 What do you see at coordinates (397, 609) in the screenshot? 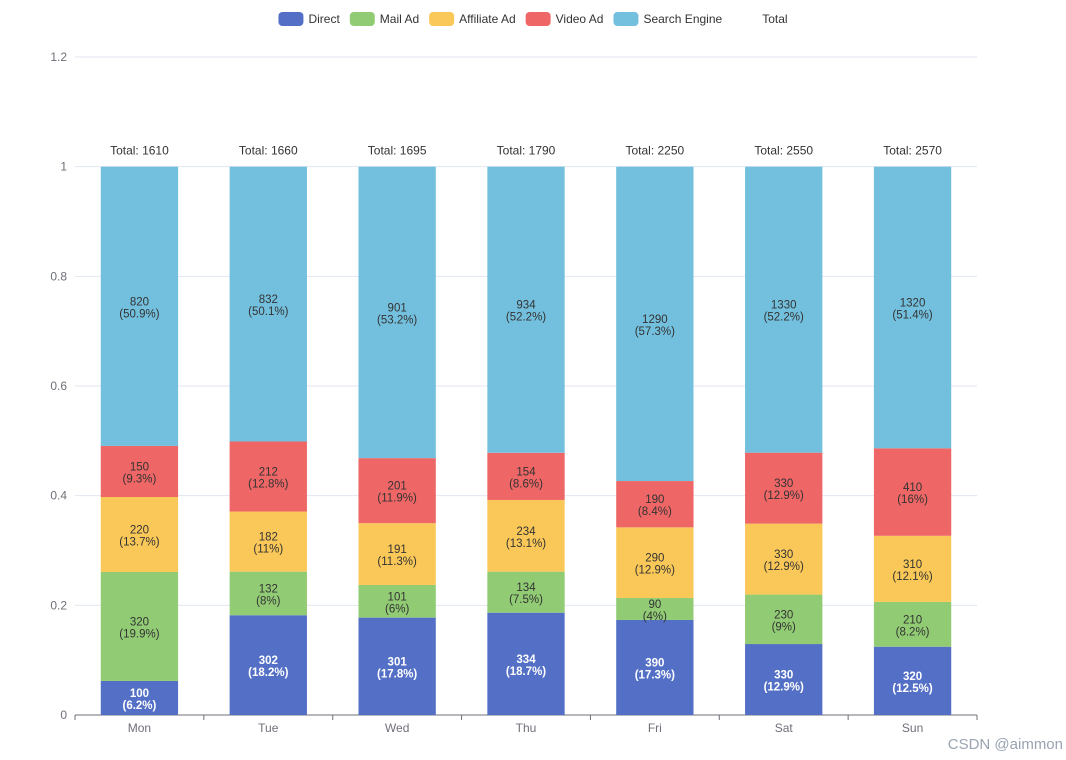
I see `percent-label: (6%)` at bounding box center [397, 609].